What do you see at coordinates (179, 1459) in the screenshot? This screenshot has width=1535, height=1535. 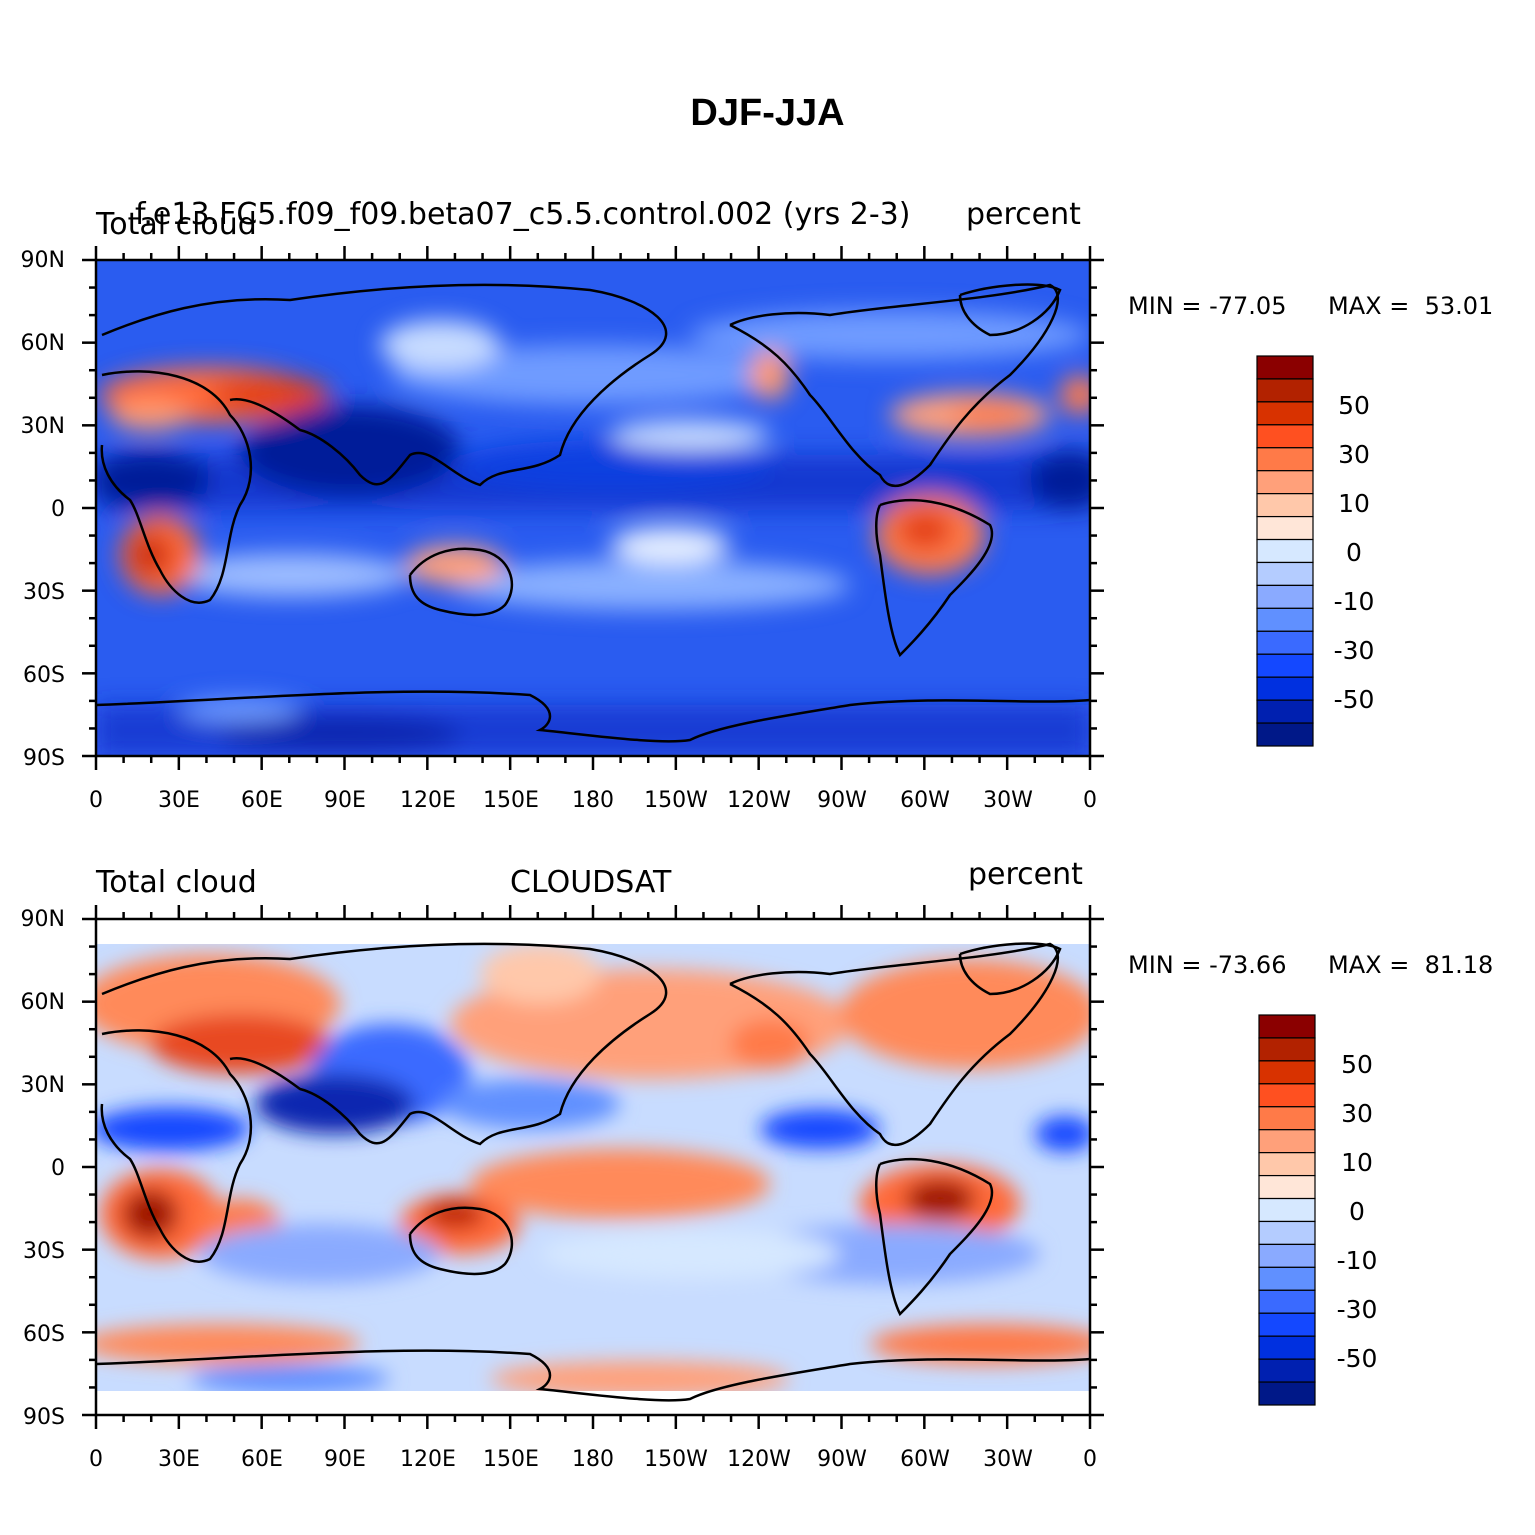 I see `panel2-lon-30e: 30E` at bounding box center [179, 1459].